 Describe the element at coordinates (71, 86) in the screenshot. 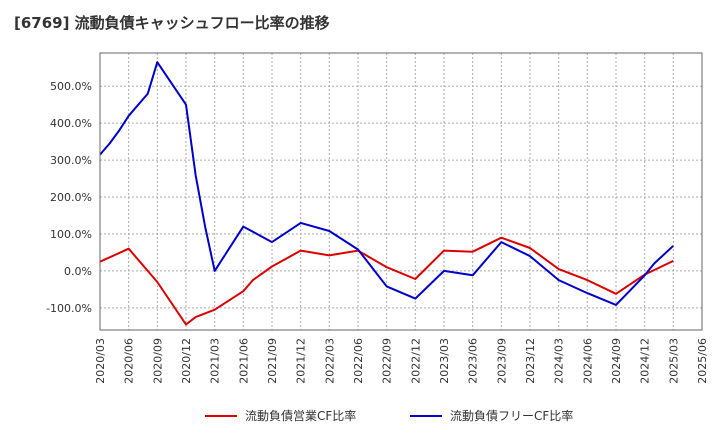

I see `y-tick-label: 500.0%` at that location.